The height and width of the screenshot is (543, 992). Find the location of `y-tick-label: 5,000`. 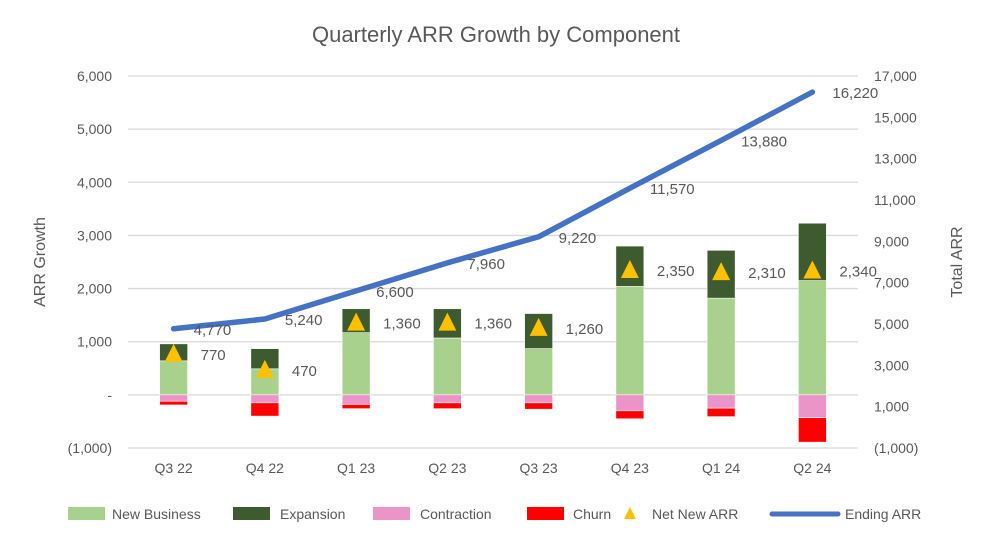

y-tick-label: 5,000 is located at coordinates (94, 129).